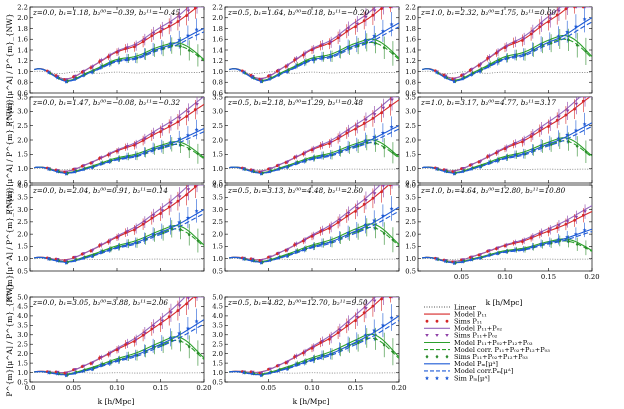 The width and height of the screenshot is (624, 409). I want to click on legend-label: Model Pₘ[μᴬ], so click(476, 364).